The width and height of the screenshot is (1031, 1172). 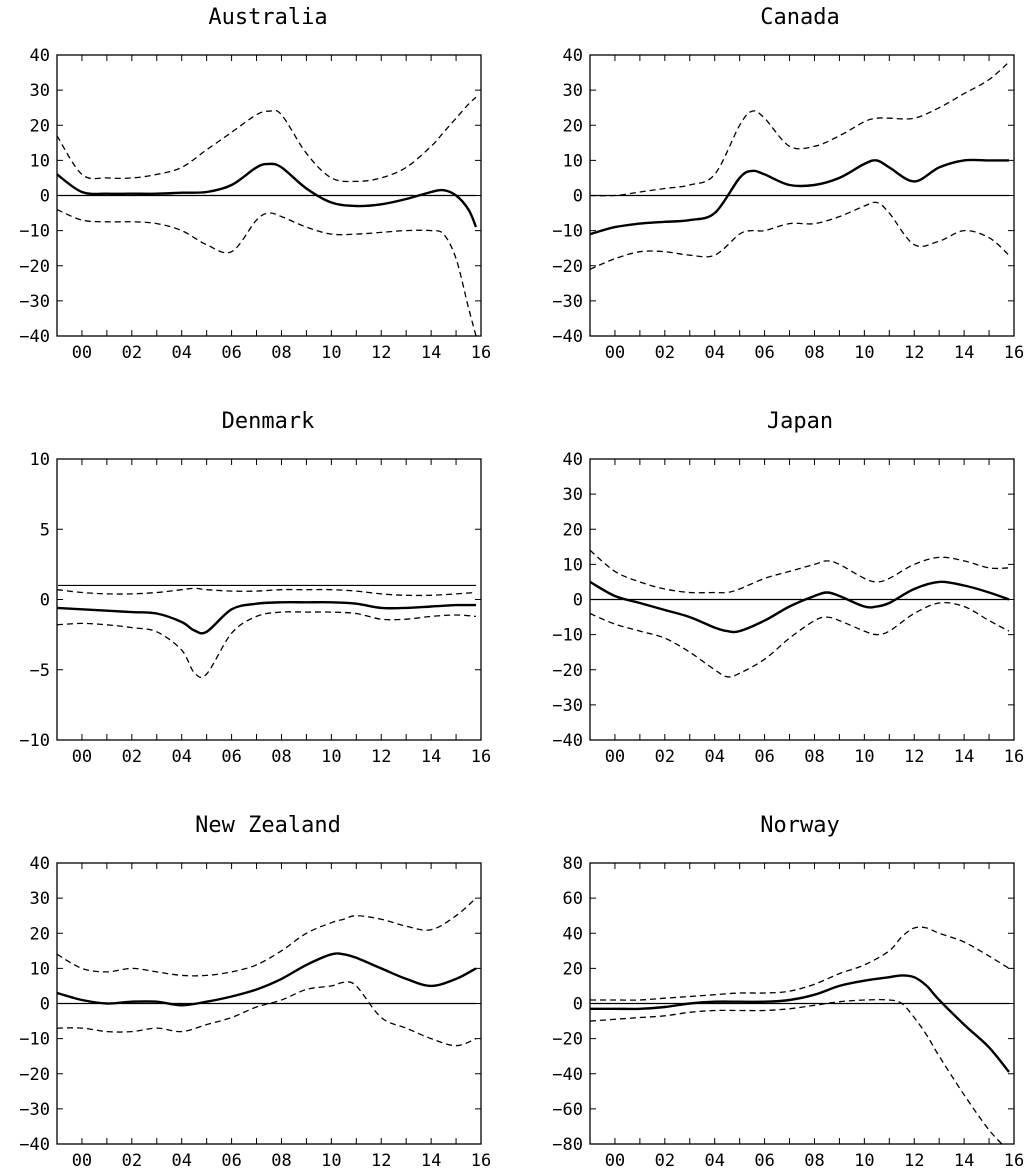 What do you see at coordinates (573, 864) in the screenshot?
I see `y-tick-label: 80` at bounding box center [573, 864].